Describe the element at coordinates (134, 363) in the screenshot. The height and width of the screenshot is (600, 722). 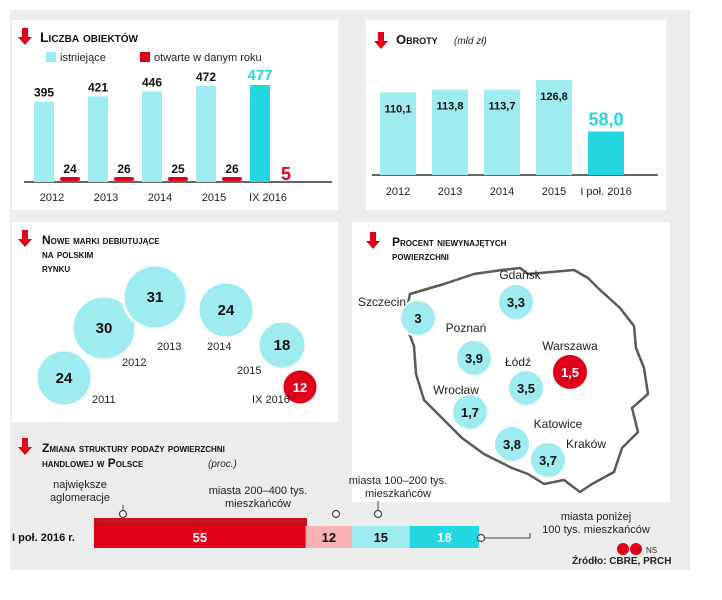
I see `brands-year-label: 2012` at that location.